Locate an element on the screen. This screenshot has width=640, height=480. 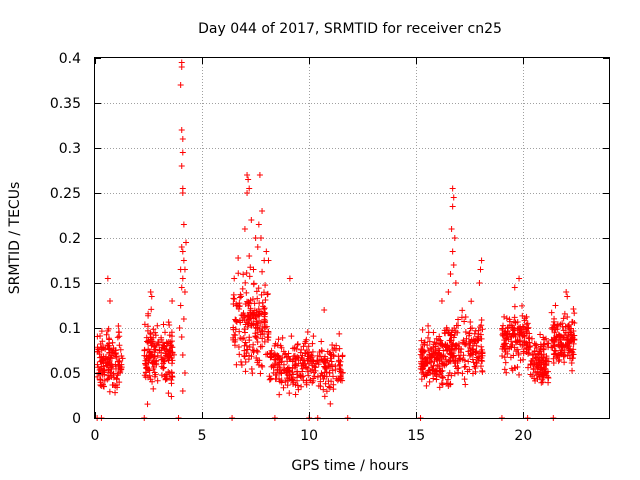
x-tick-label: 5 is located at coordinates (202, 436).